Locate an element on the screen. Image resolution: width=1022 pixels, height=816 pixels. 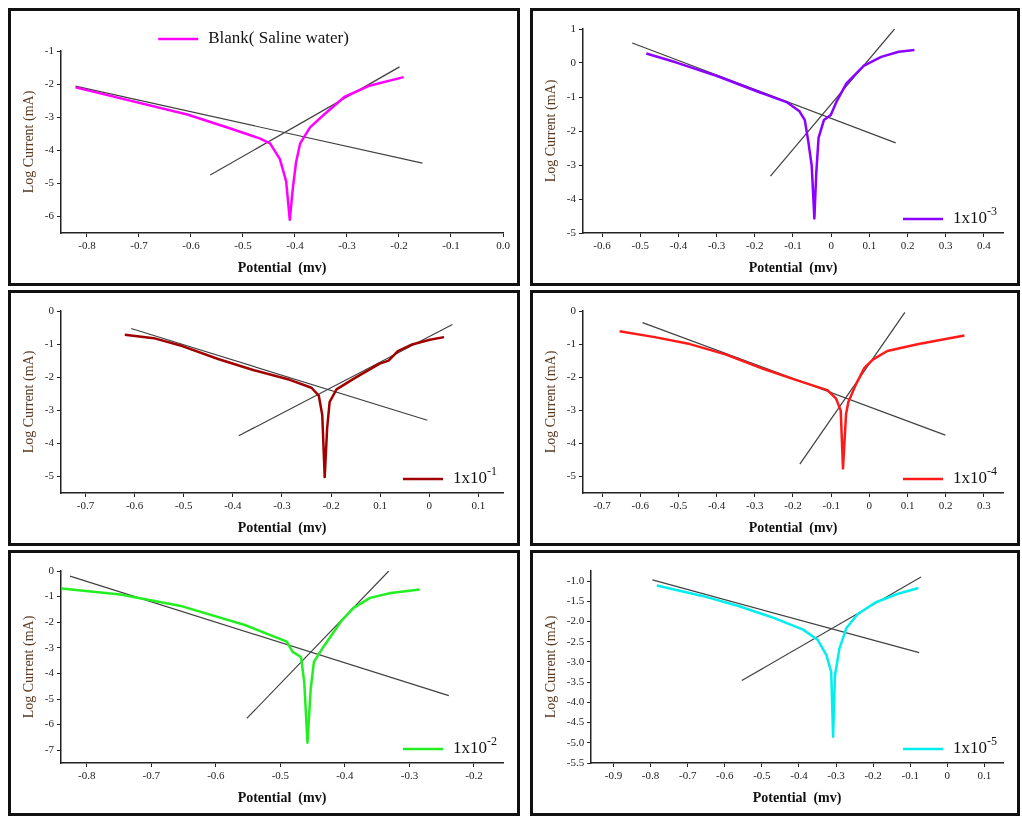
y-tick-label: -2.0 is located at coordinates (575, 620).